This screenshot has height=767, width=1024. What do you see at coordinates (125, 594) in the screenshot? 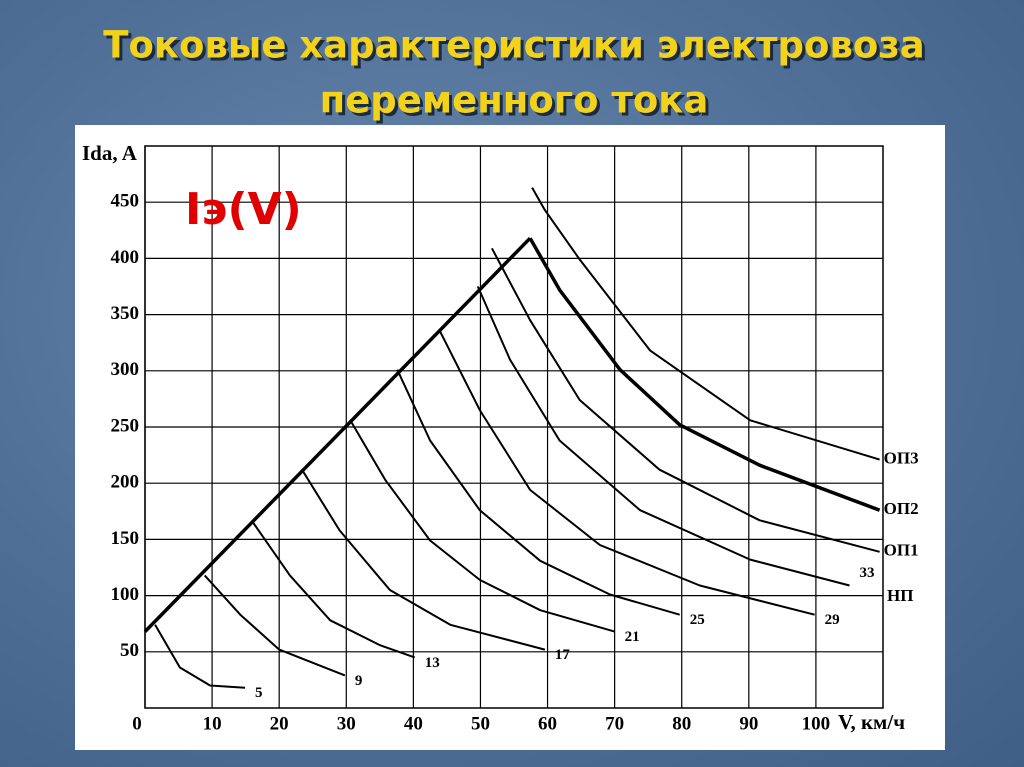
I see `y-tick-label: 100` at bounding box center [125, 594].